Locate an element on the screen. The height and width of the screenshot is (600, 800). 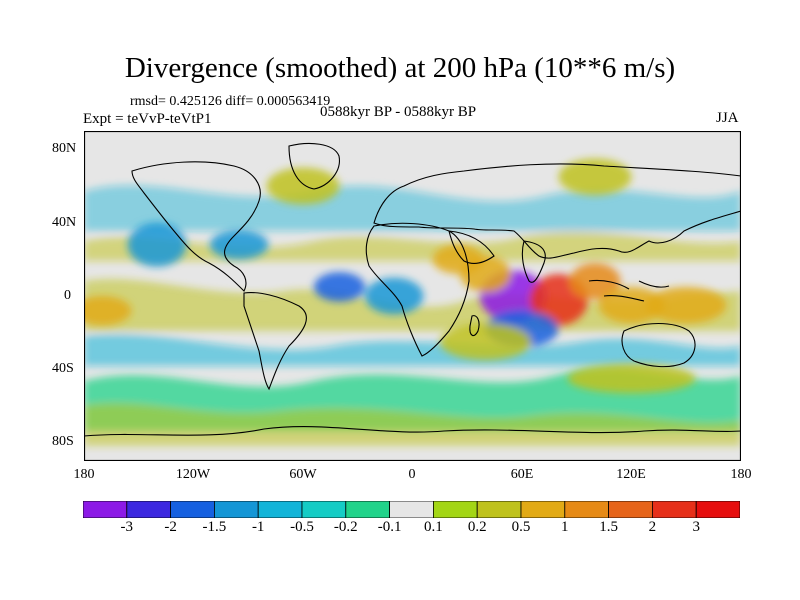
lat-label-40s: 40S is located at coordinates (63, 368).